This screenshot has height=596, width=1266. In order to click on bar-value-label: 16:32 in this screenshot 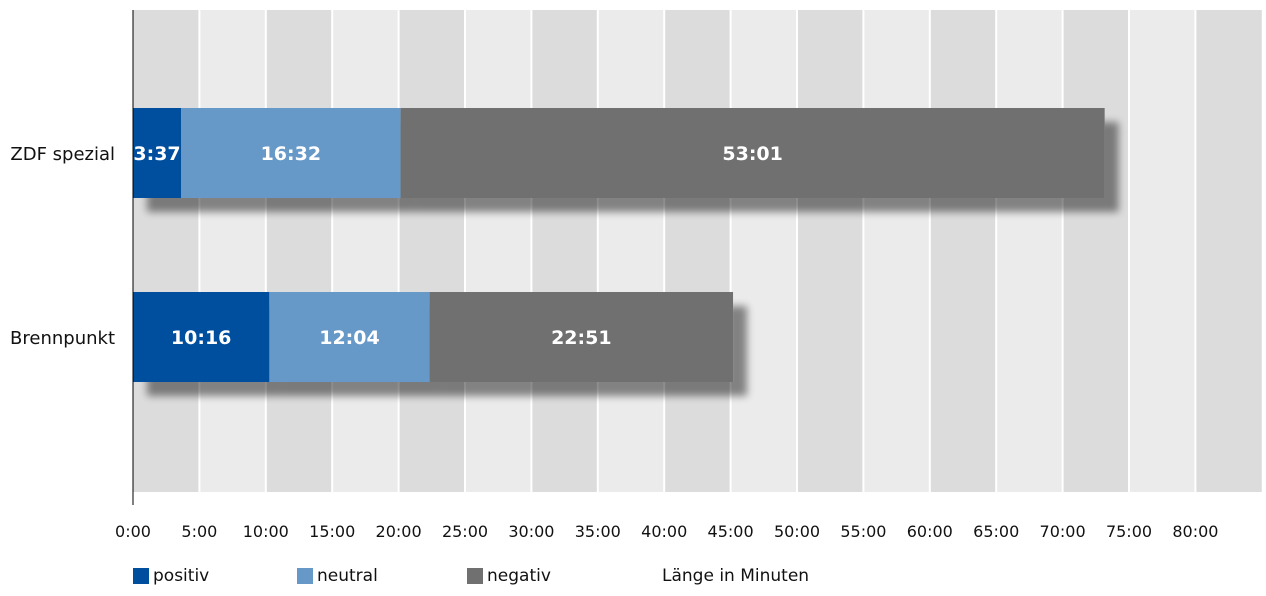, I will do `click(291, 154)`.